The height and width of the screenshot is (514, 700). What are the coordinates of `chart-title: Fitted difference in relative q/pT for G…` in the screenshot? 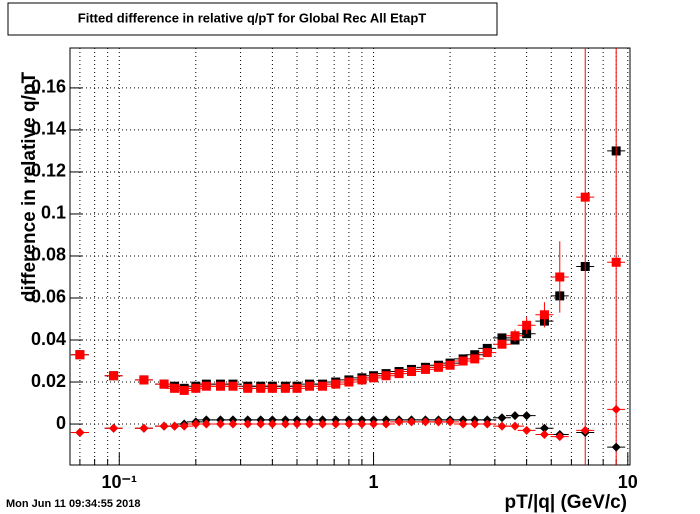 It's located at (252, 17).